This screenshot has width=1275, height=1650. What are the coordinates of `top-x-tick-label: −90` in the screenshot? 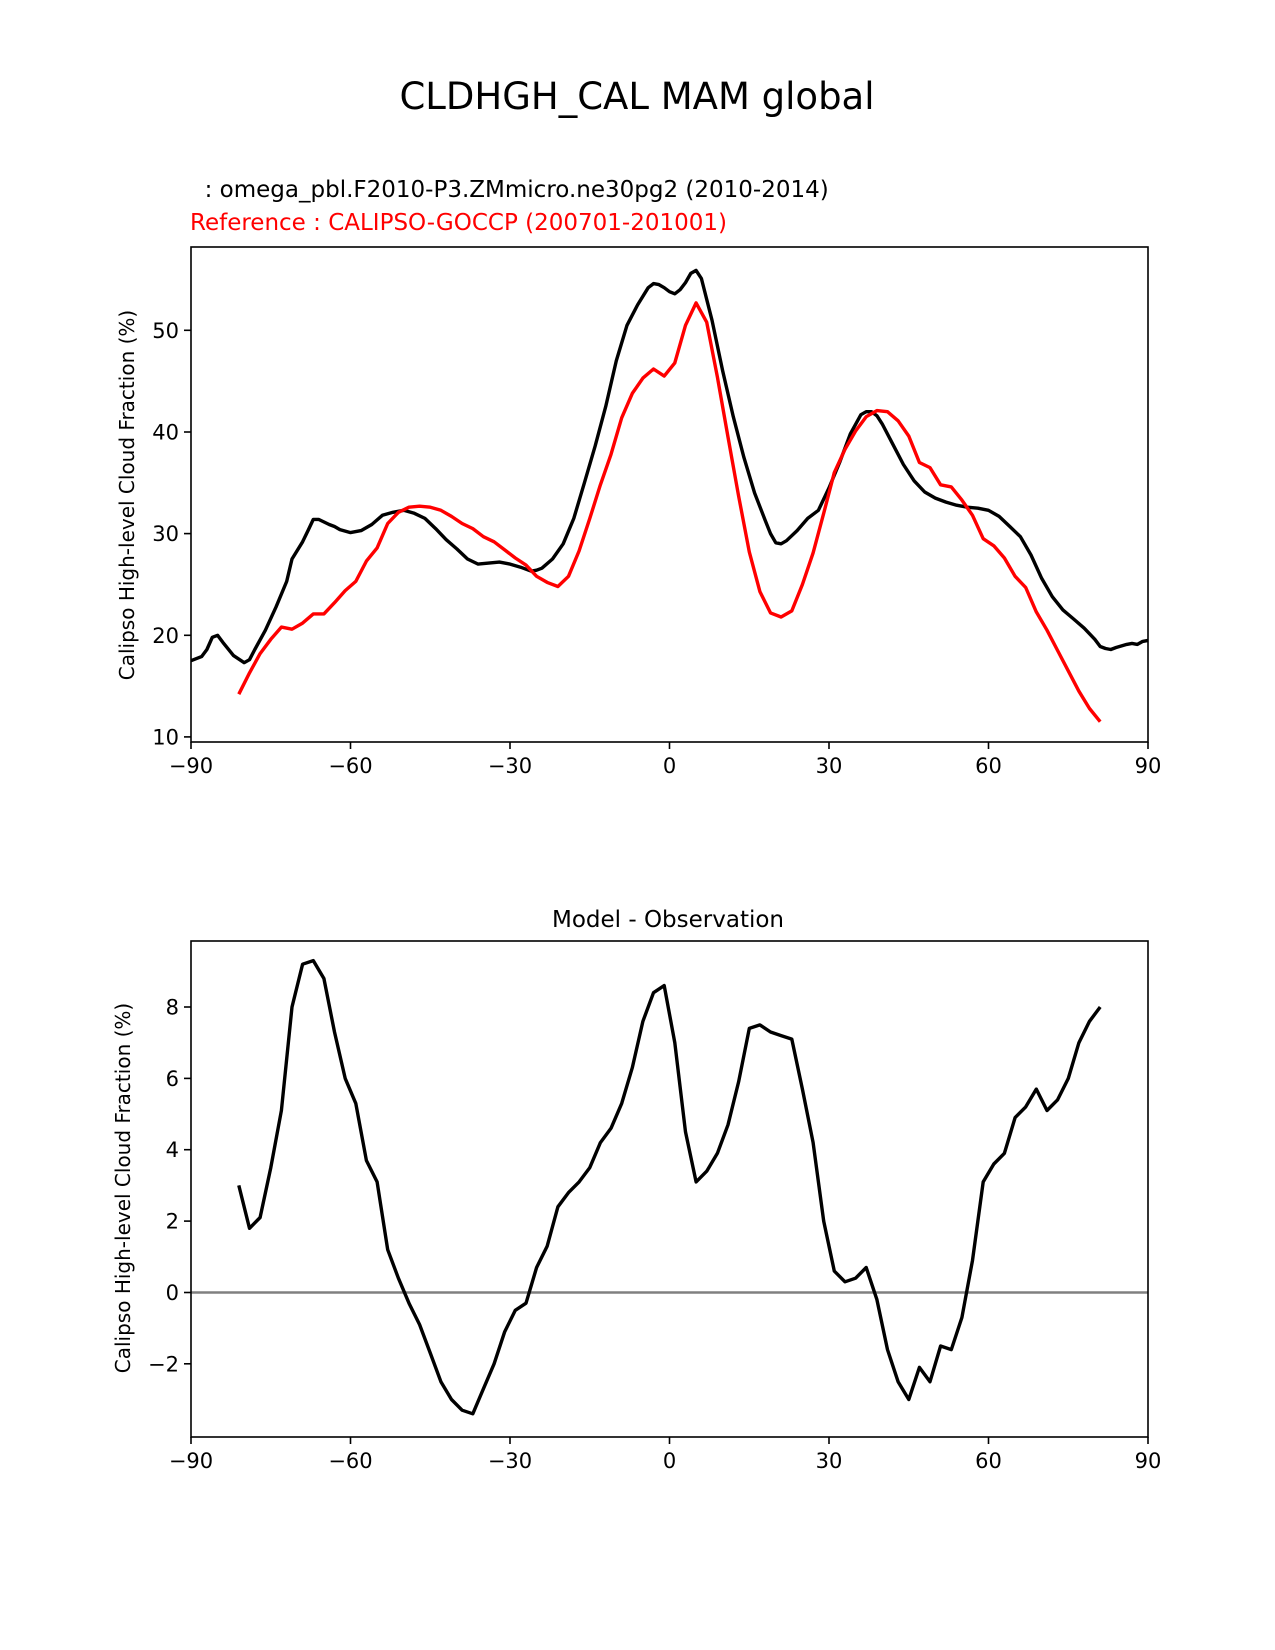 It's located at (191, 766).